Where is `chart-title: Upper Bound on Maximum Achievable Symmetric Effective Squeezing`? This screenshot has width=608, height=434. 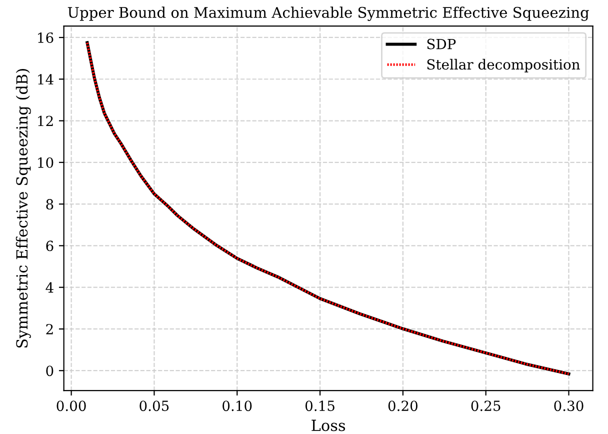 chart-title: Upper Bound on Maximum Achievable Symmetric Effective Squeezing is located at coordinates (328, 13).